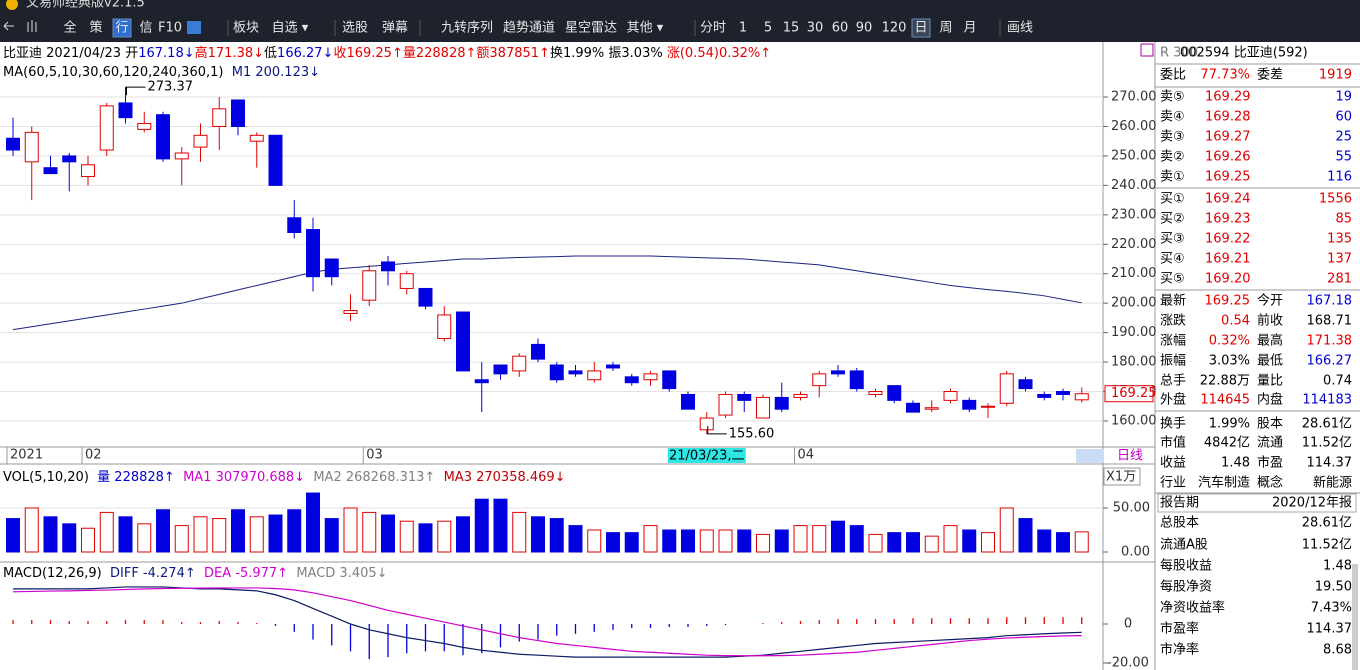 The height and width of the screenshot is (670, 1360). What do you see at coordinates (1339, 177) in the screenshot?
I see `quote-value: 116` at bounding box center [1339, 177].